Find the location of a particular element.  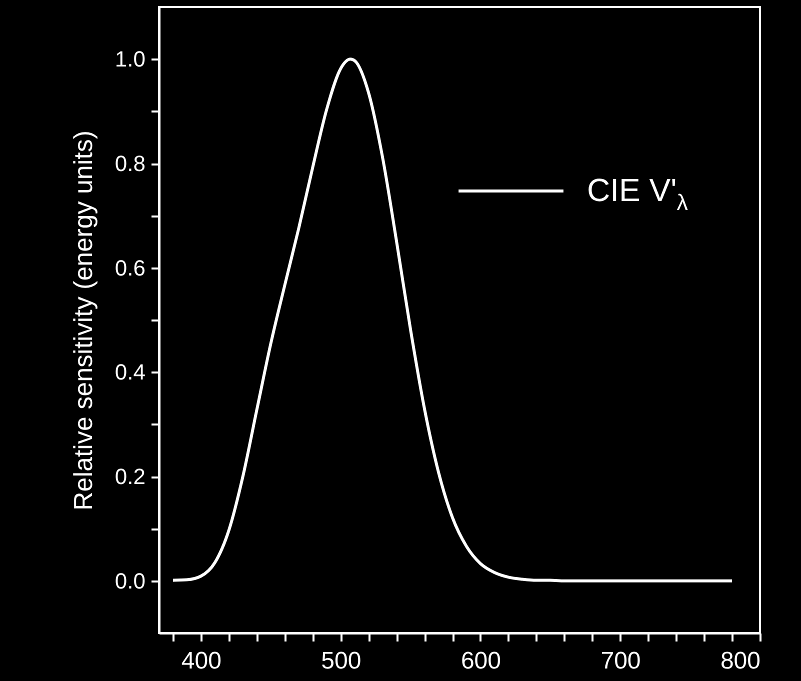

y-axis-title: Relative sensitivity (energy units) is located at coordinates (83, 320).